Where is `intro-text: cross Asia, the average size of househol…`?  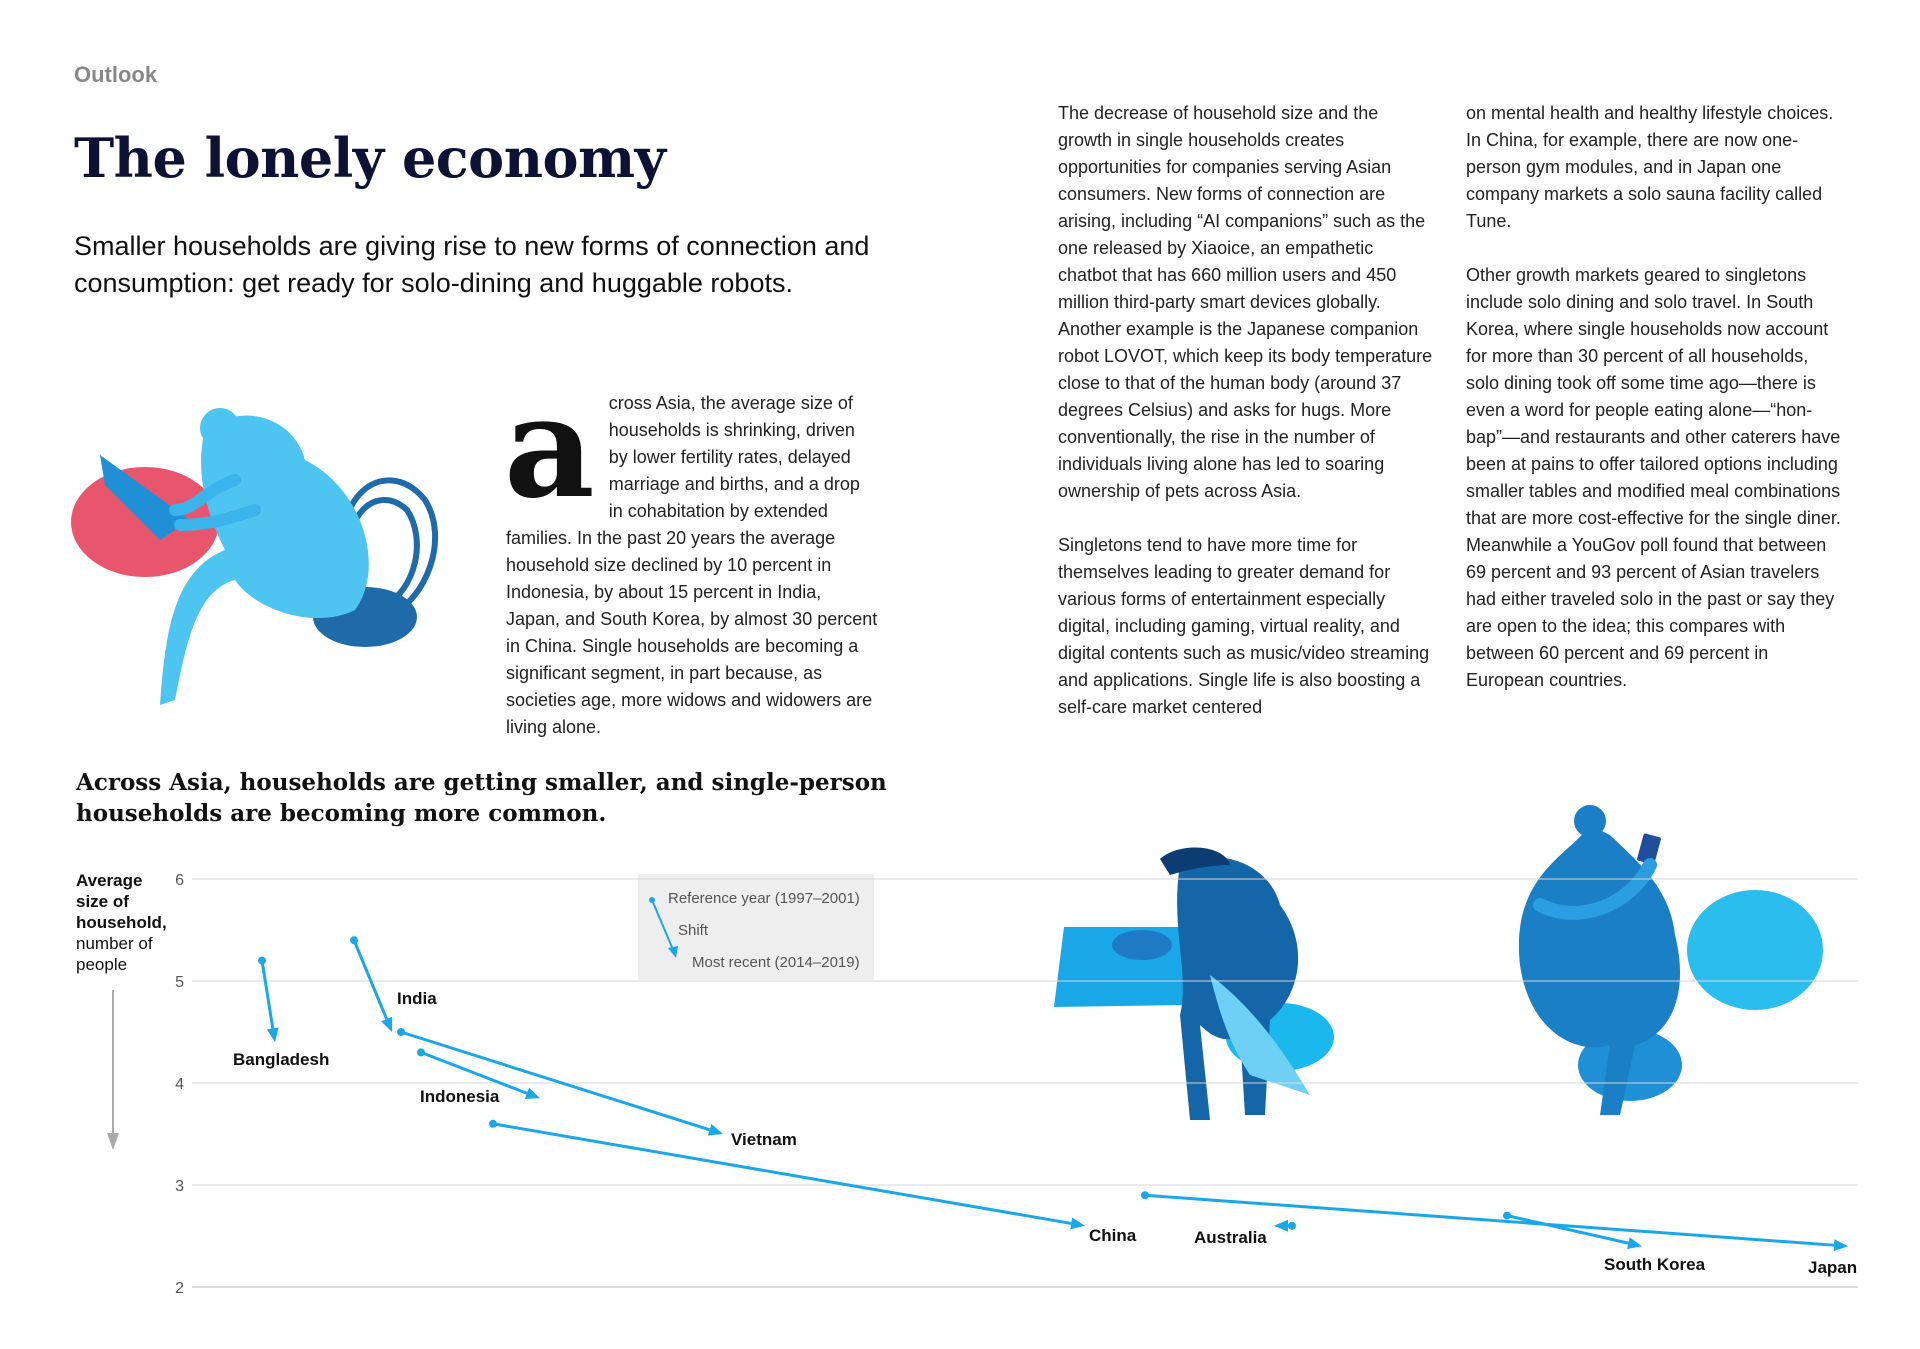
intro-text: cross Asia, the average size of househol… is located at coordinates (692, 565).